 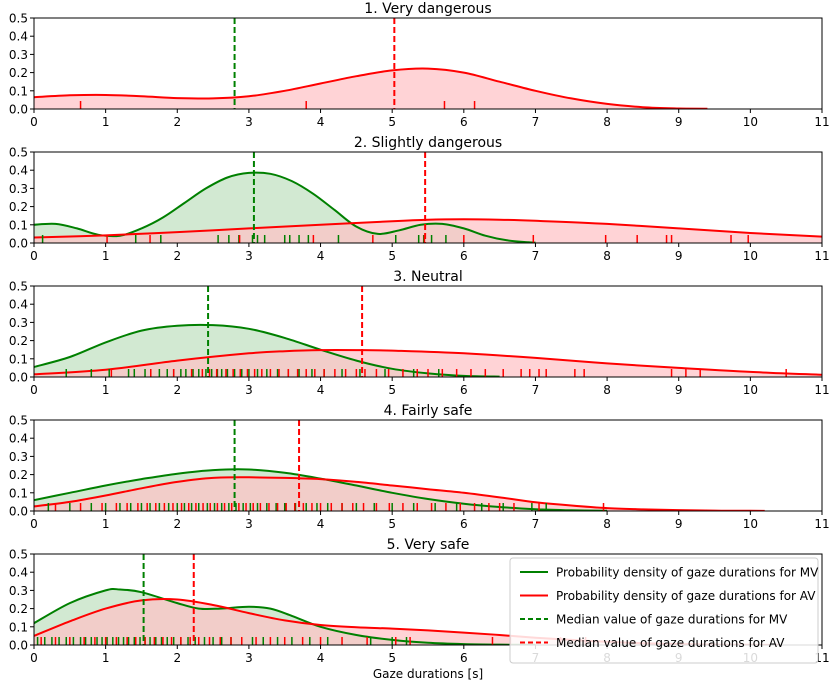 I want to click on panel-title: 3. Neutral, so click(x=427, y=277).